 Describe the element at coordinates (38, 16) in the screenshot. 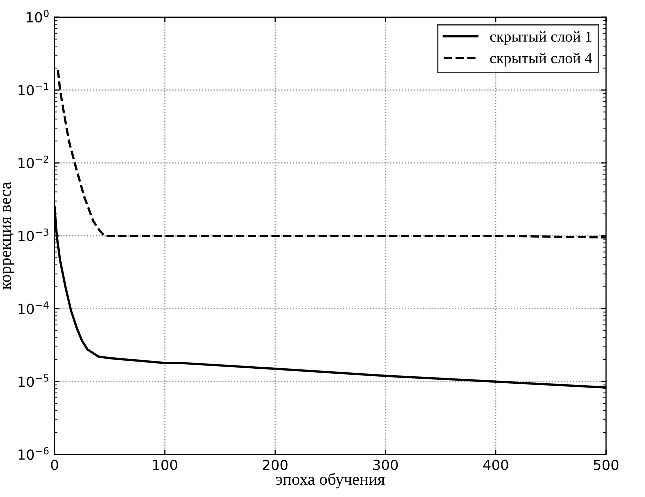

I see `y-tick-label: 10$^{0}$` at that location.